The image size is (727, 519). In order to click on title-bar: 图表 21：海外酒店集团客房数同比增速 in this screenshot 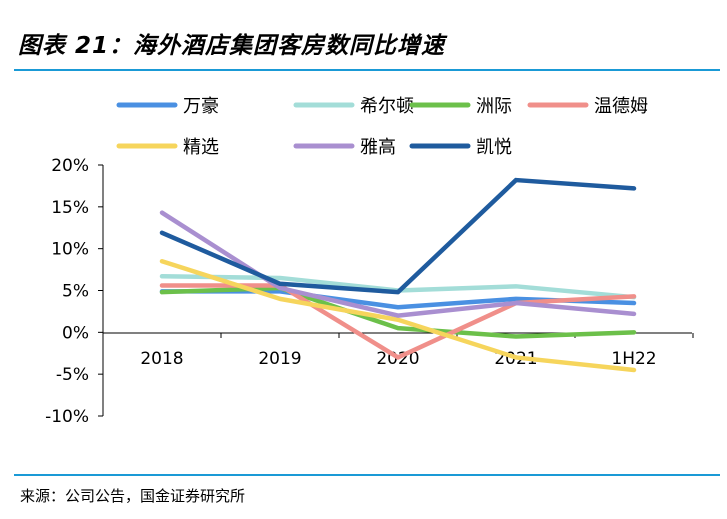, I will do `click(363, 35)`.